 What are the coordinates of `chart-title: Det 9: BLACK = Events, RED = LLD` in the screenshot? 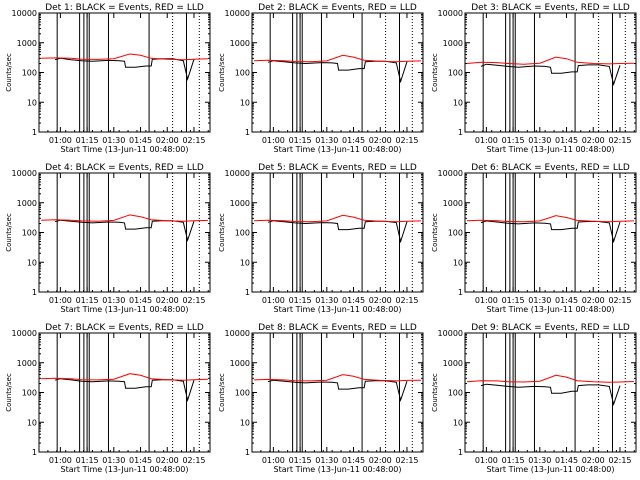 It's located at (550, 328).